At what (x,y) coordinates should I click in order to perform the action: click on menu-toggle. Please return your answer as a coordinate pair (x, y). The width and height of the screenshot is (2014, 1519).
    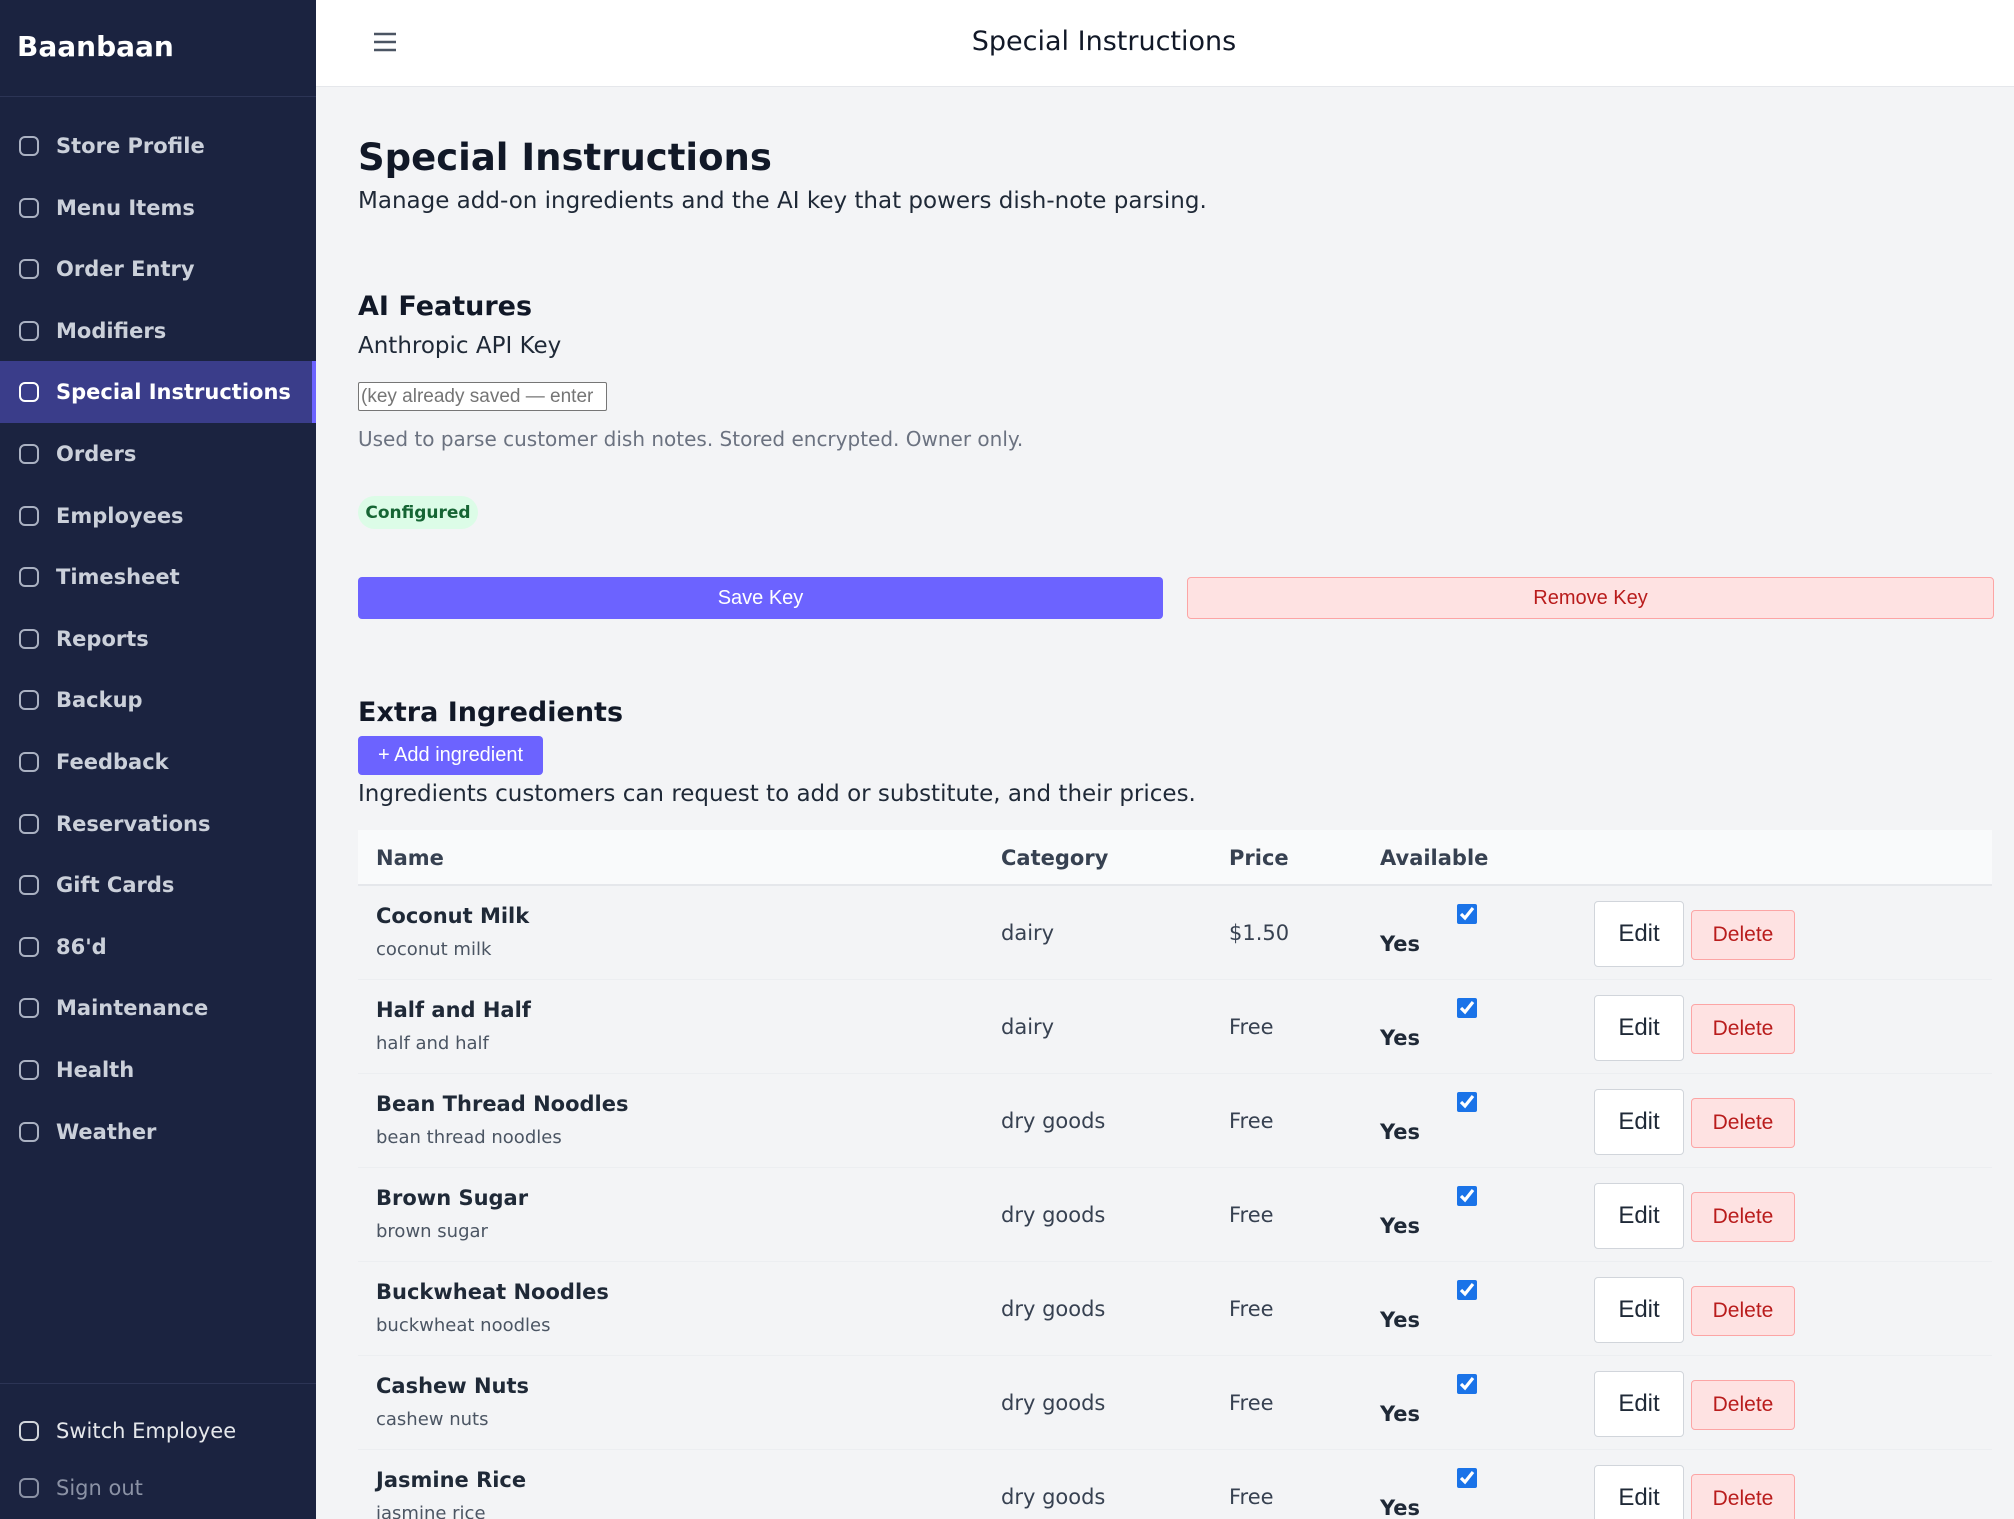
    Looking at the image, I should click on (385, 42).